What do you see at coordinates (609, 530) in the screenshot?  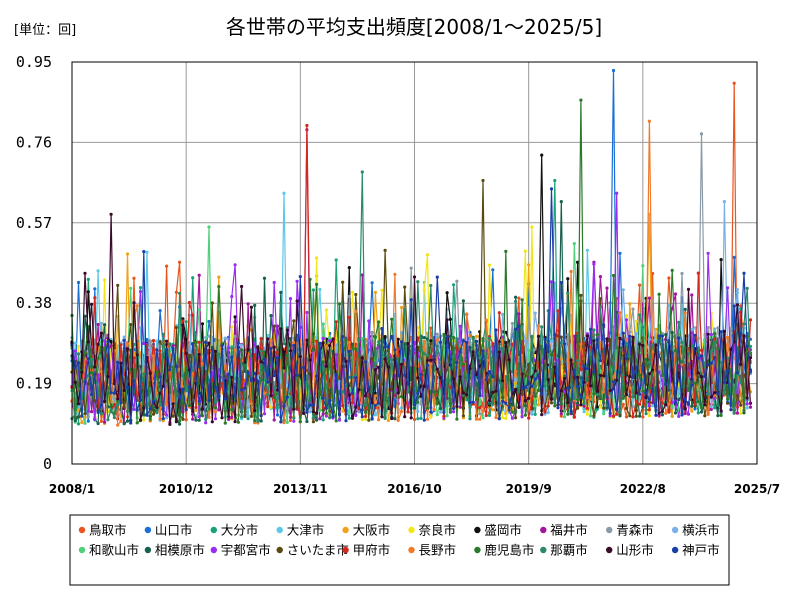 I see `legend-swatch` at bounding box center [609, 530].